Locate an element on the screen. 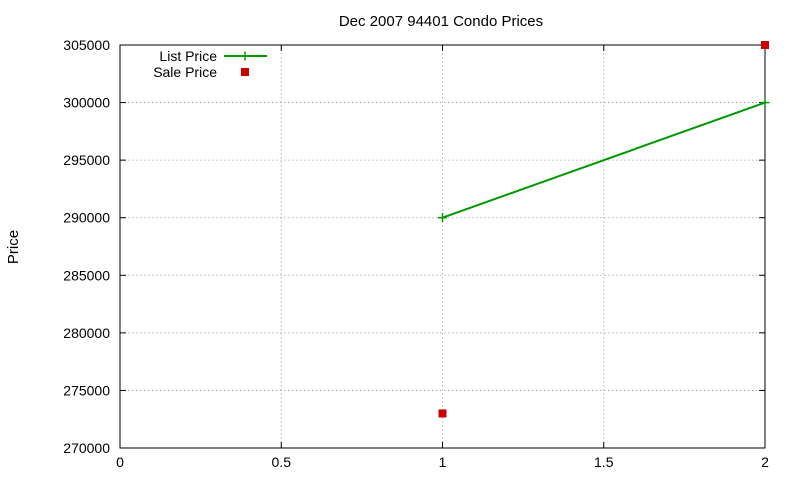  y-tick-label: 305000 is located at coordinates (86, 45).